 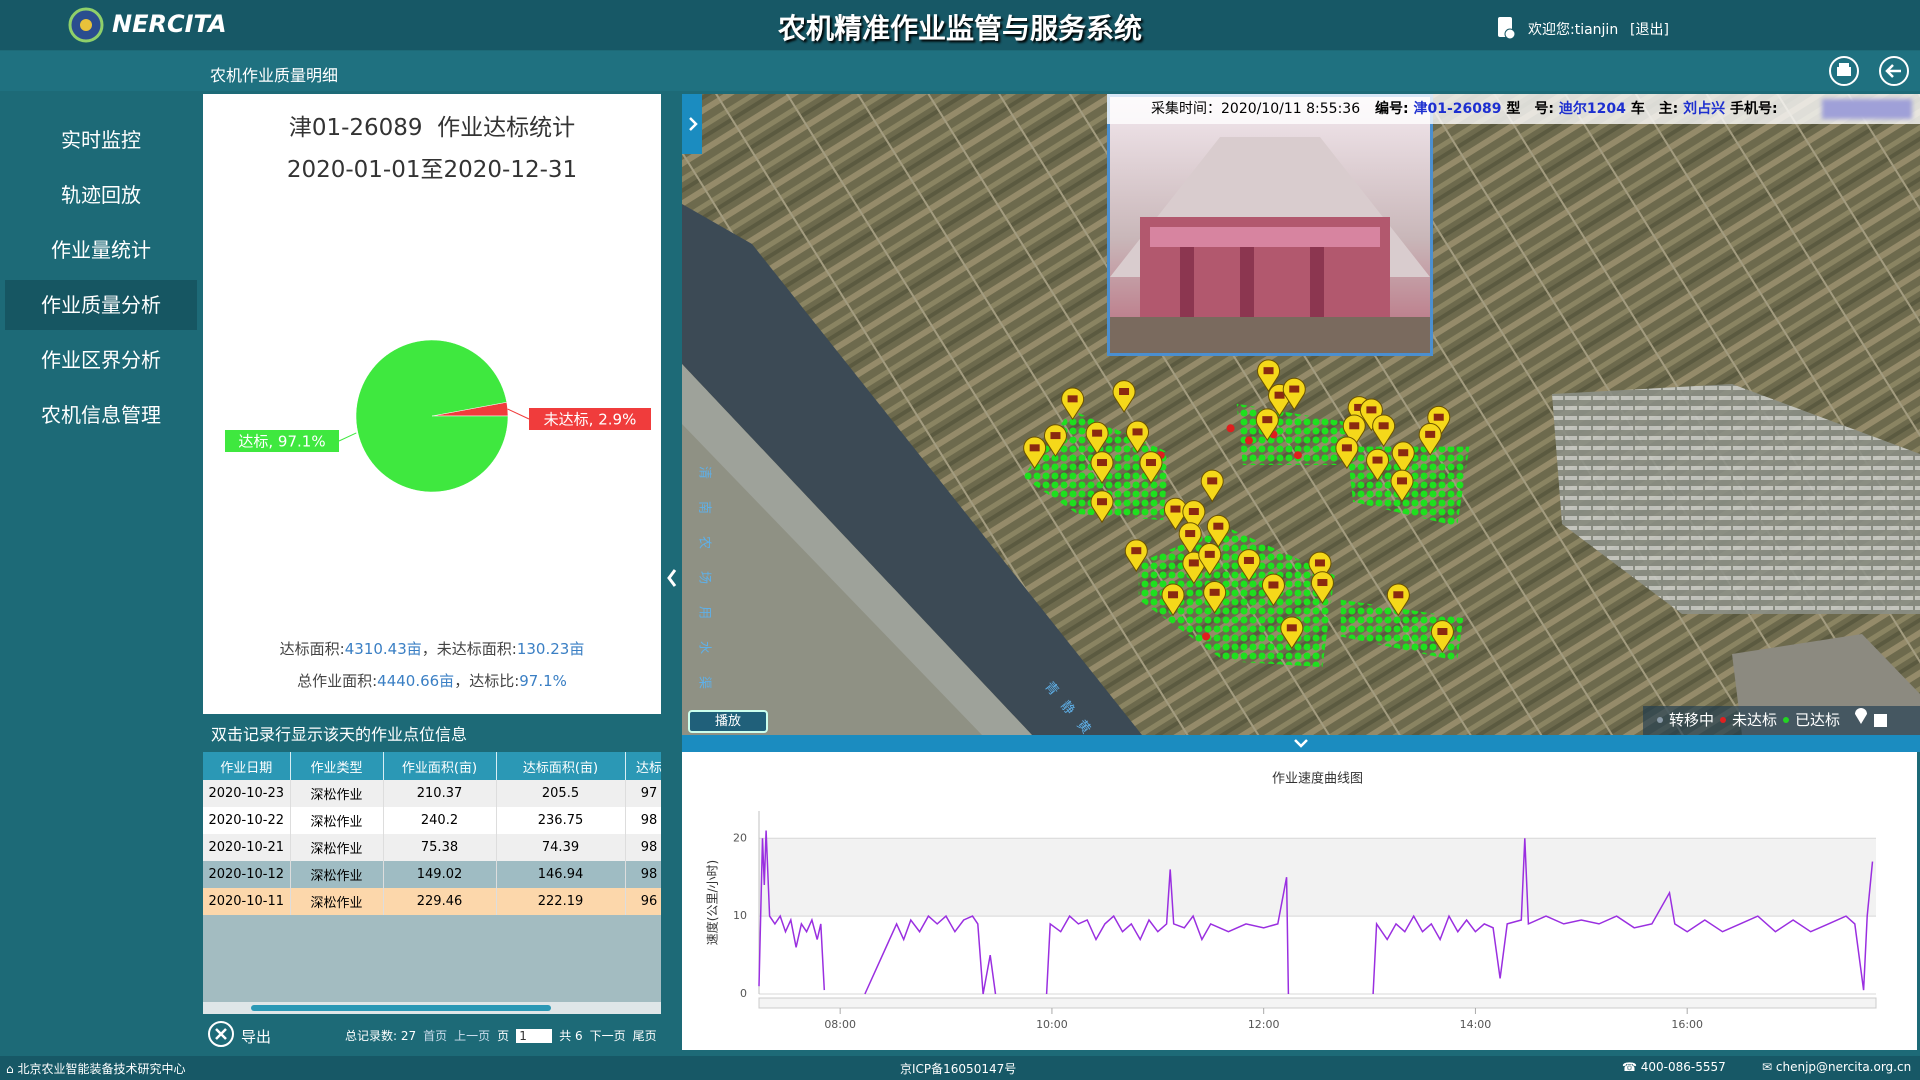 What do you see at coordinates (432, 1008) in the screenshot?
I see `h-scrollbar` at bounding box center [432, 1008].